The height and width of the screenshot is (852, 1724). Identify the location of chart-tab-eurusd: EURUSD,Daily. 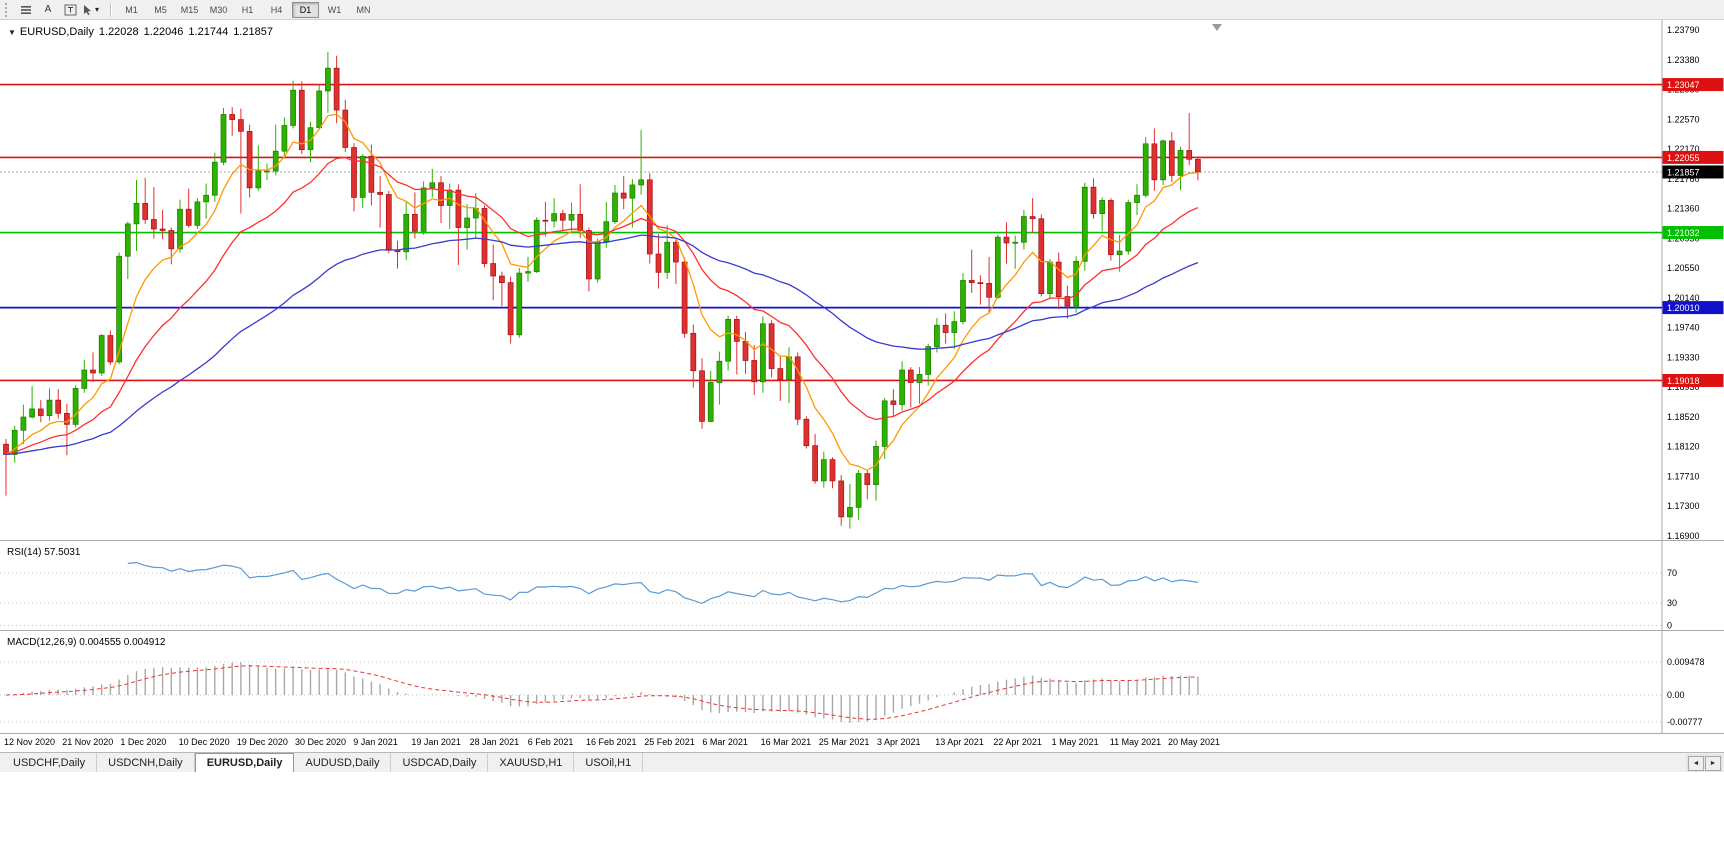
(244, 762).